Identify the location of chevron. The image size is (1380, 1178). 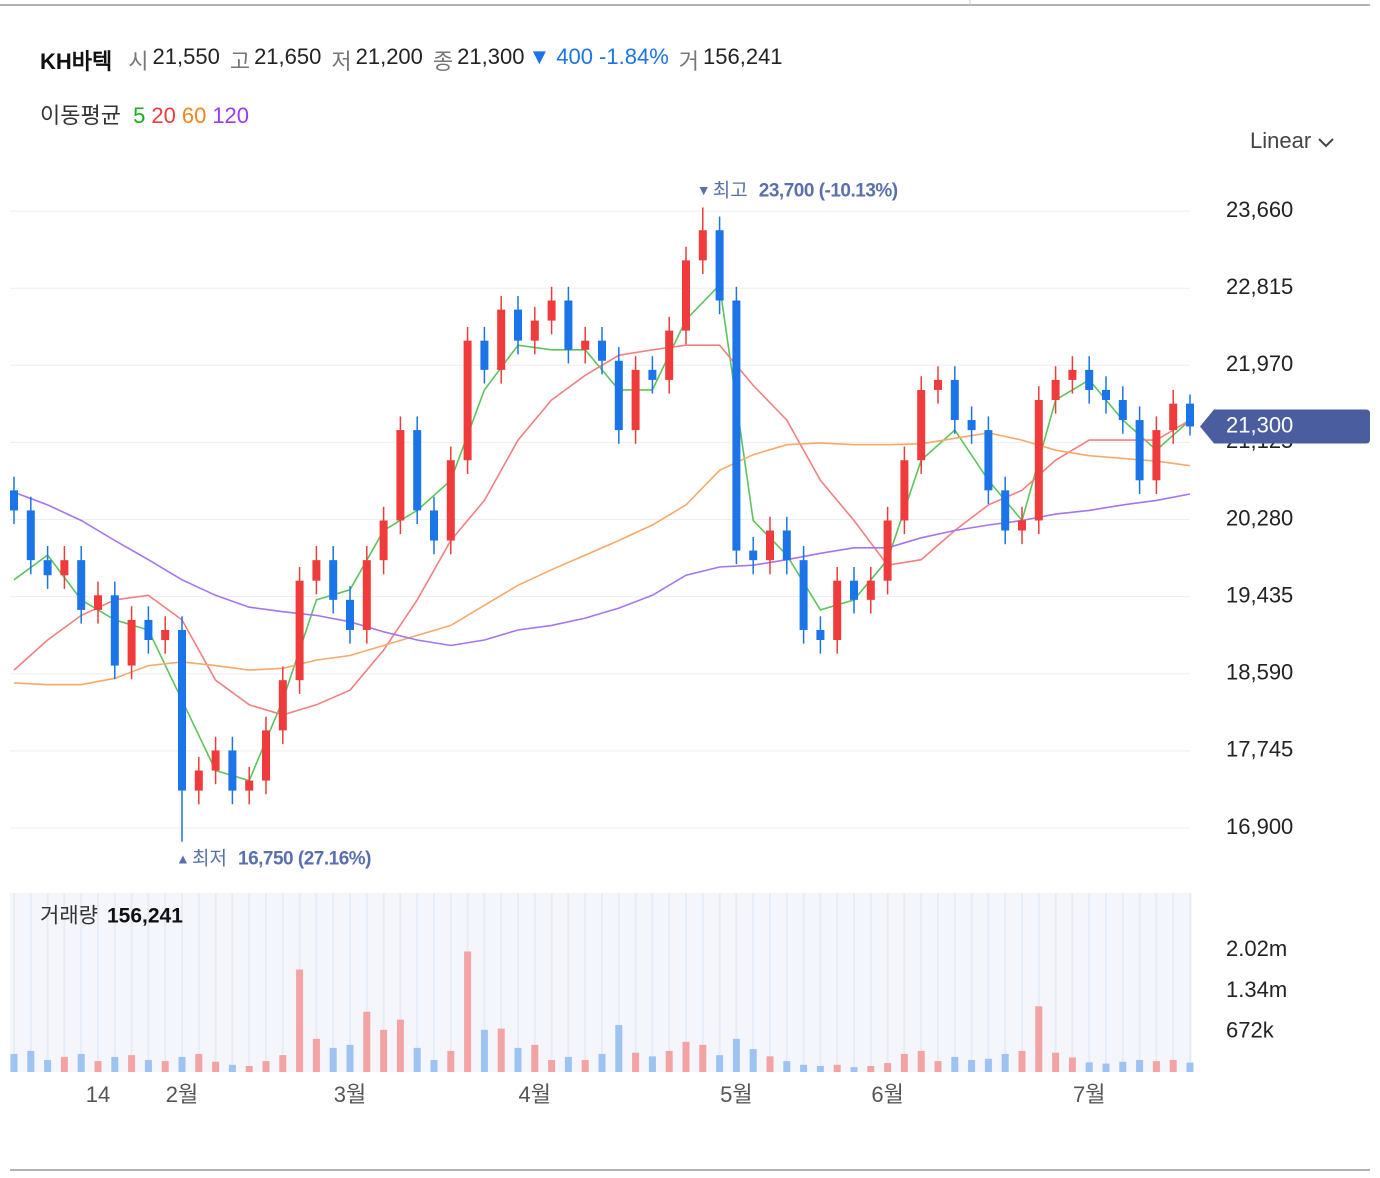
(1326, 143).